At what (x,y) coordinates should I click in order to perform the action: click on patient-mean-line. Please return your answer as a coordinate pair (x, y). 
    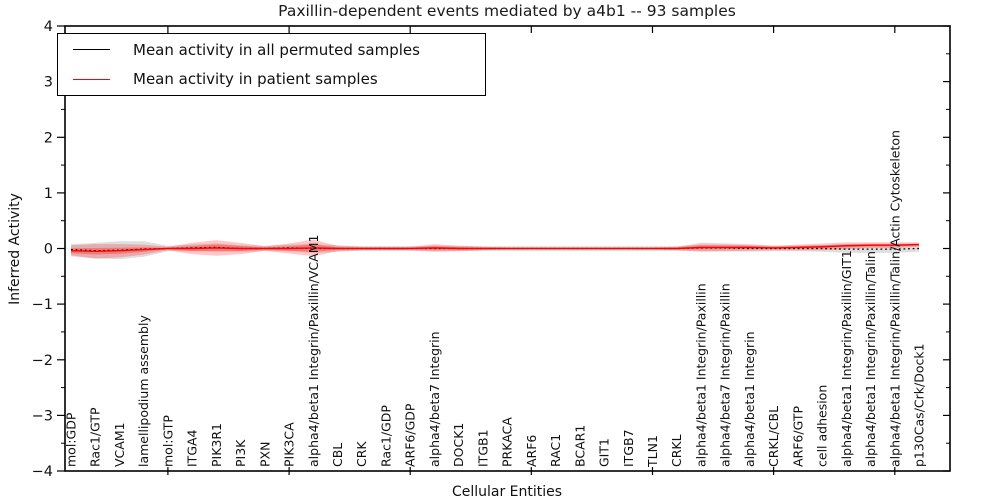
    Looking at the image, I should click on (495, 248).